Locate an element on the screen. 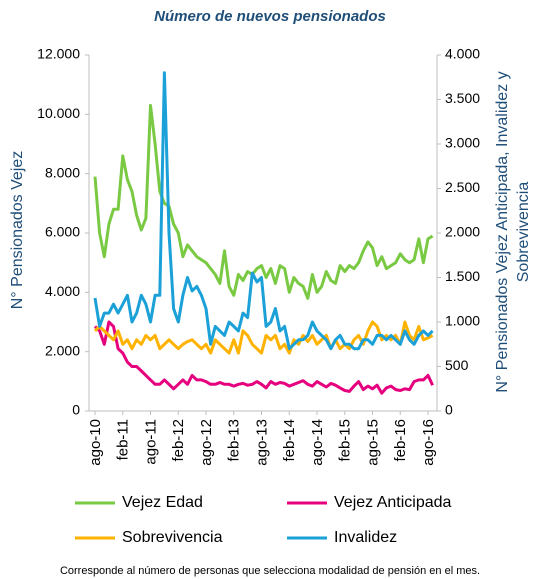 The image size is (541, 579). x-tick-label: feb-13 is located at coordinates (234, 440).